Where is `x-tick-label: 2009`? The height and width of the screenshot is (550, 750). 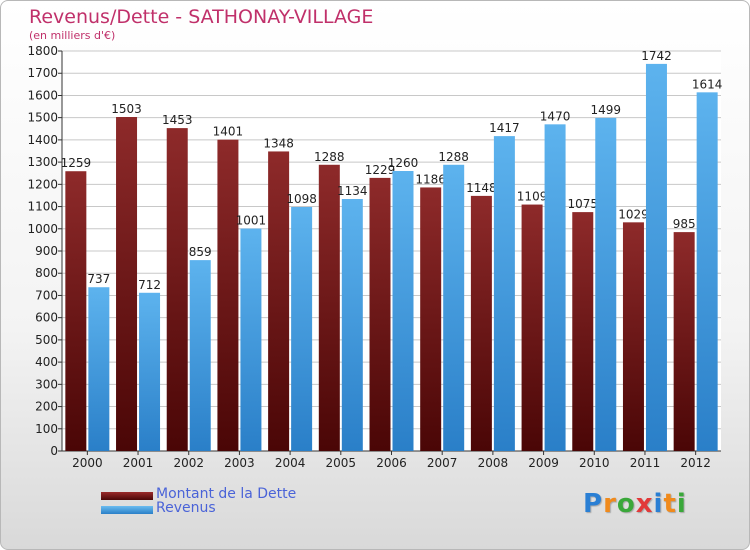
x-tick-label: 2009 is located at coordinates (543, 463).